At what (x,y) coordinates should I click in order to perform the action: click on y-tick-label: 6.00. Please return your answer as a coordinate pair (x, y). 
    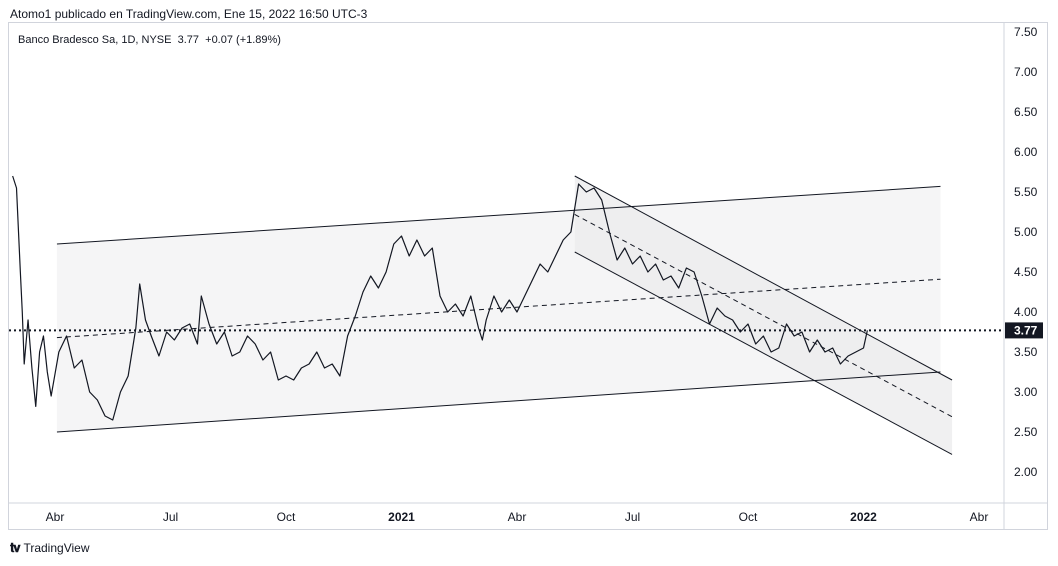
    Looking at the image, I should click on (1026, 152).